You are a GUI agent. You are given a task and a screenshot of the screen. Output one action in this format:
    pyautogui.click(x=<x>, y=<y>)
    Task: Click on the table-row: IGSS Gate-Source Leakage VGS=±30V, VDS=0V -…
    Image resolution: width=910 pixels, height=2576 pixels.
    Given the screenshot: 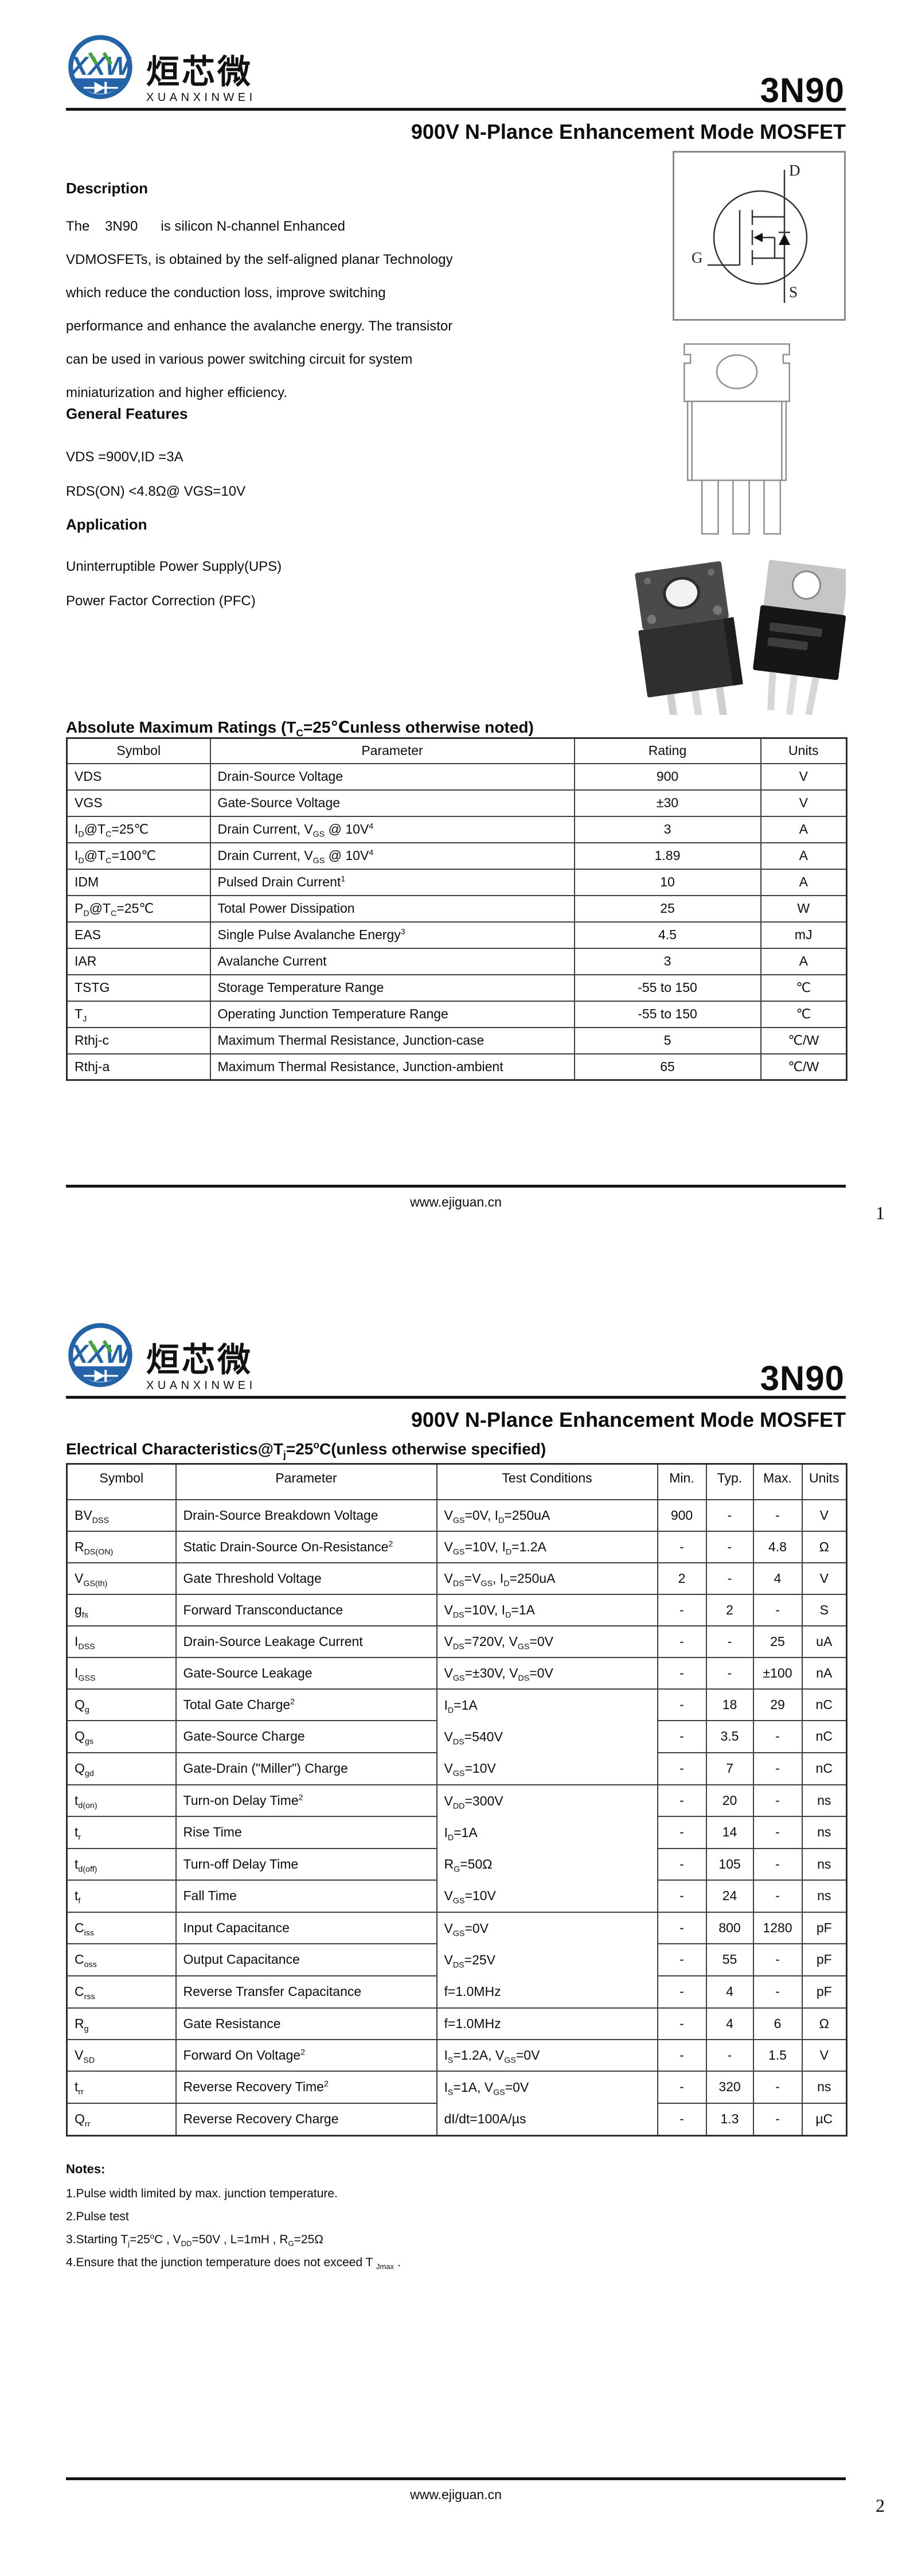 What is the action you would take?
    pyautogui.click(x=456, y=1673)
    